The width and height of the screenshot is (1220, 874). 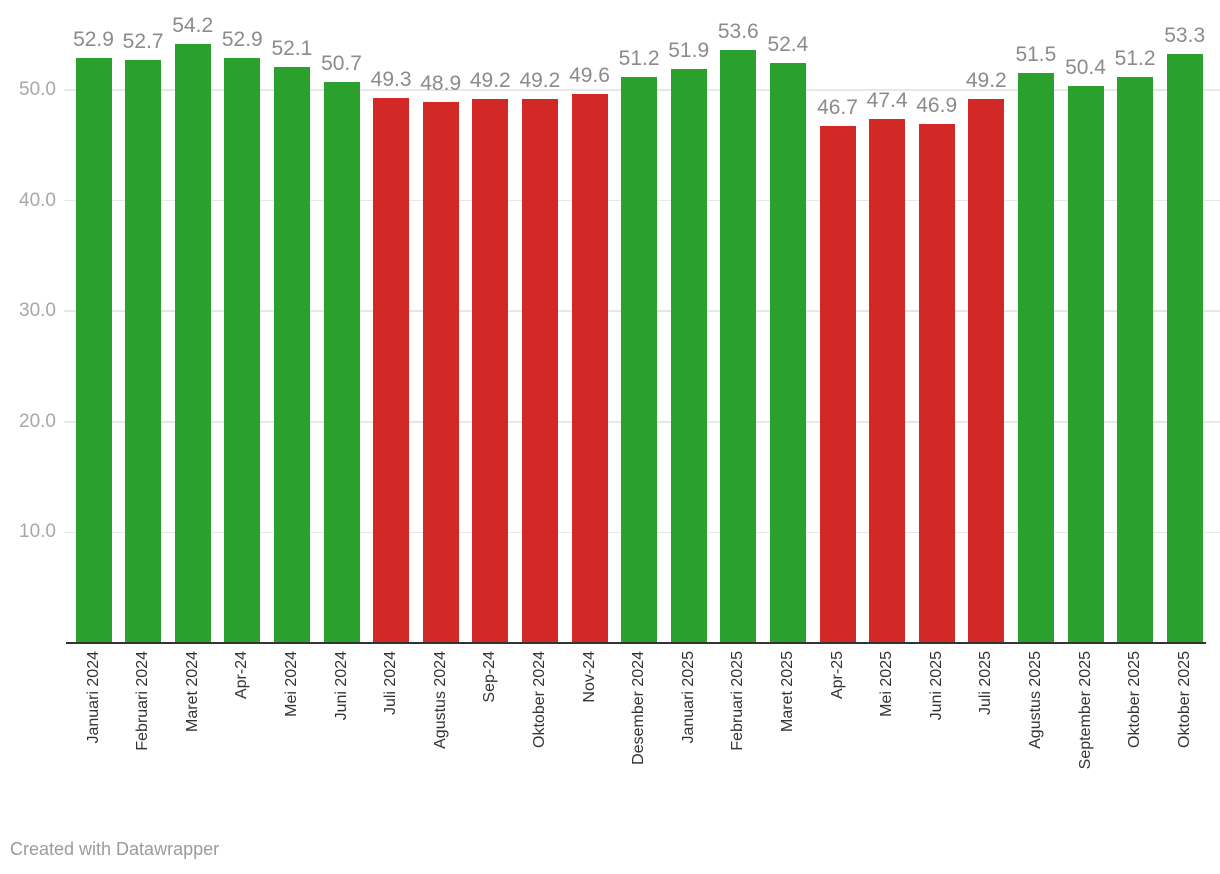 What do you see at coordinates (441, 84) in the screenshot?
I see `value-label: 48.9` at bounding box center [441, 84].